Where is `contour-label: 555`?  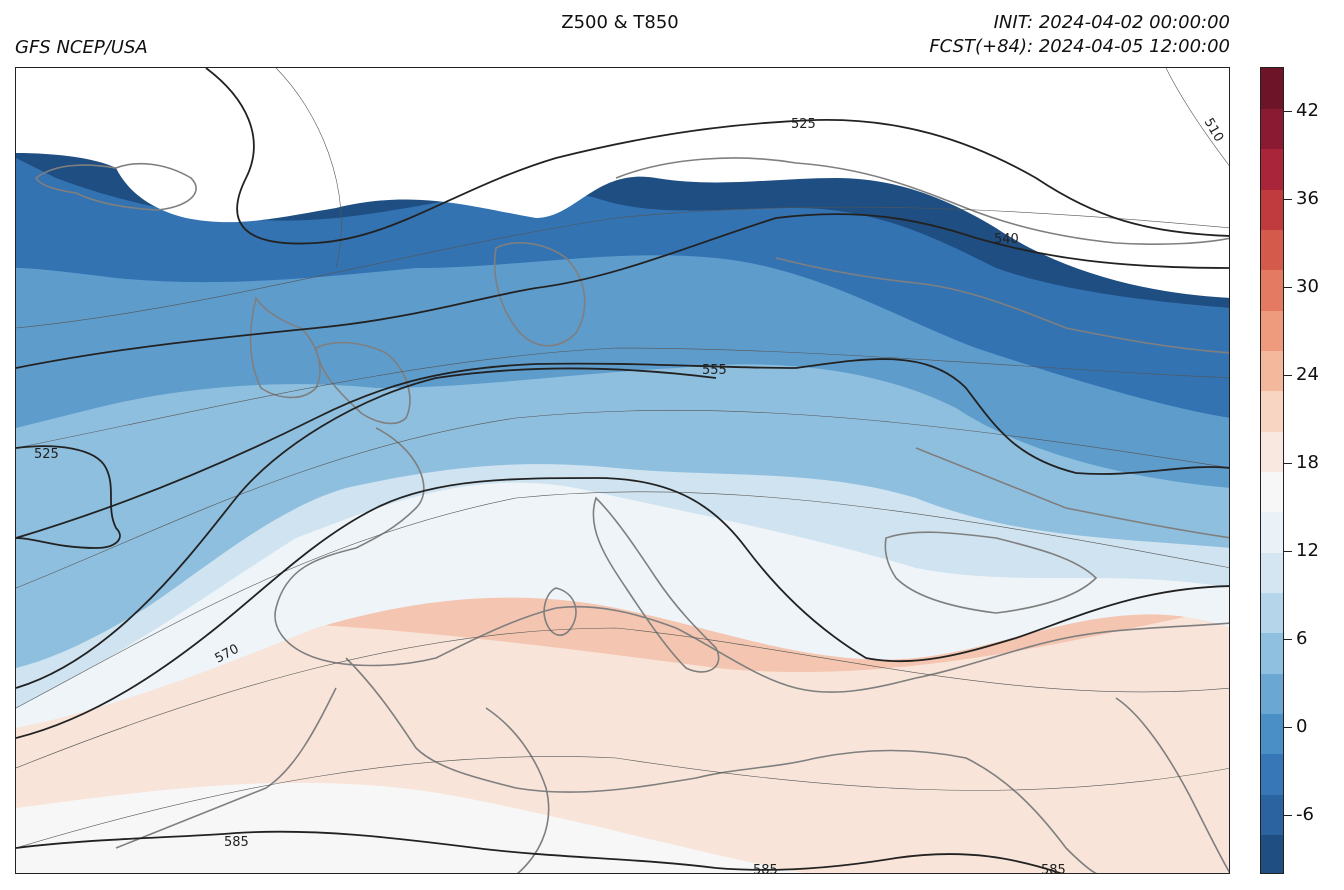
contour-label: 555 is located at coordinates (714, 370).